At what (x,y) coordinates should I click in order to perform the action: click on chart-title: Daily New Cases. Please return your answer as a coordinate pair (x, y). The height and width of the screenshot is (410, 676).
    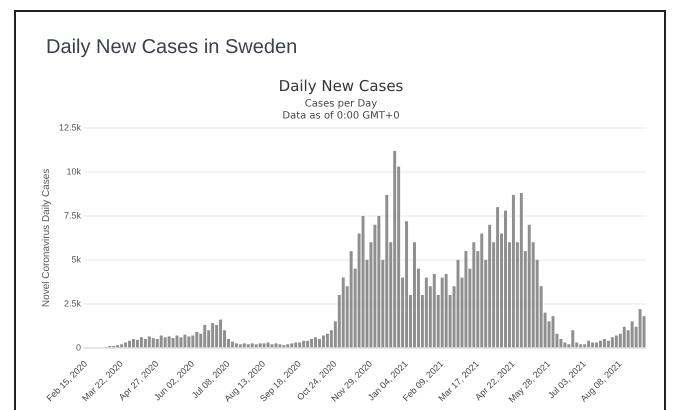
    Looking at the image, I should click on (341, 85).